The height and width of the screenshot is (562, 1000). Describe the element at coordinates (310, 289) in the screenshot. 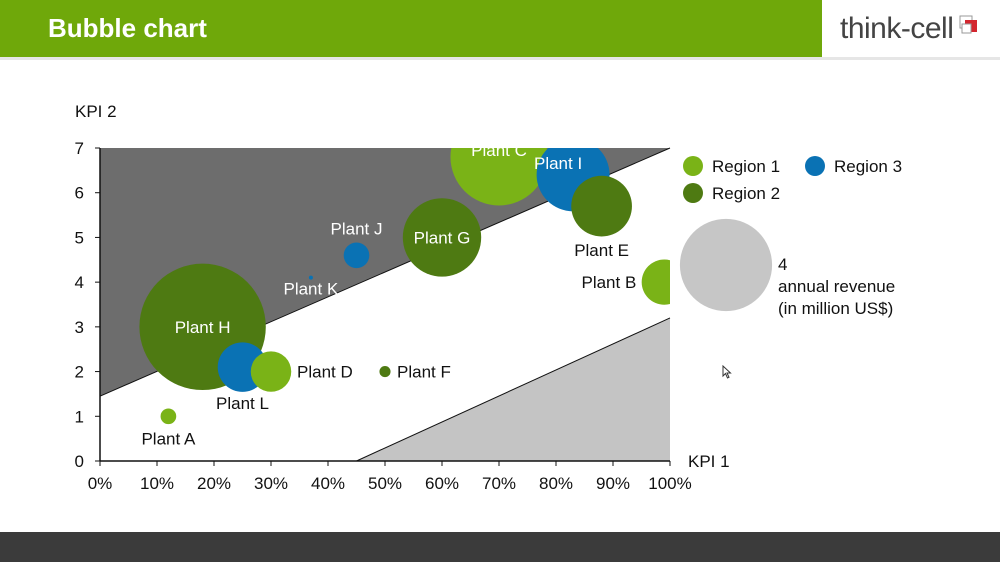

I see `bubble-label-plant-k: Plant K` at that location.